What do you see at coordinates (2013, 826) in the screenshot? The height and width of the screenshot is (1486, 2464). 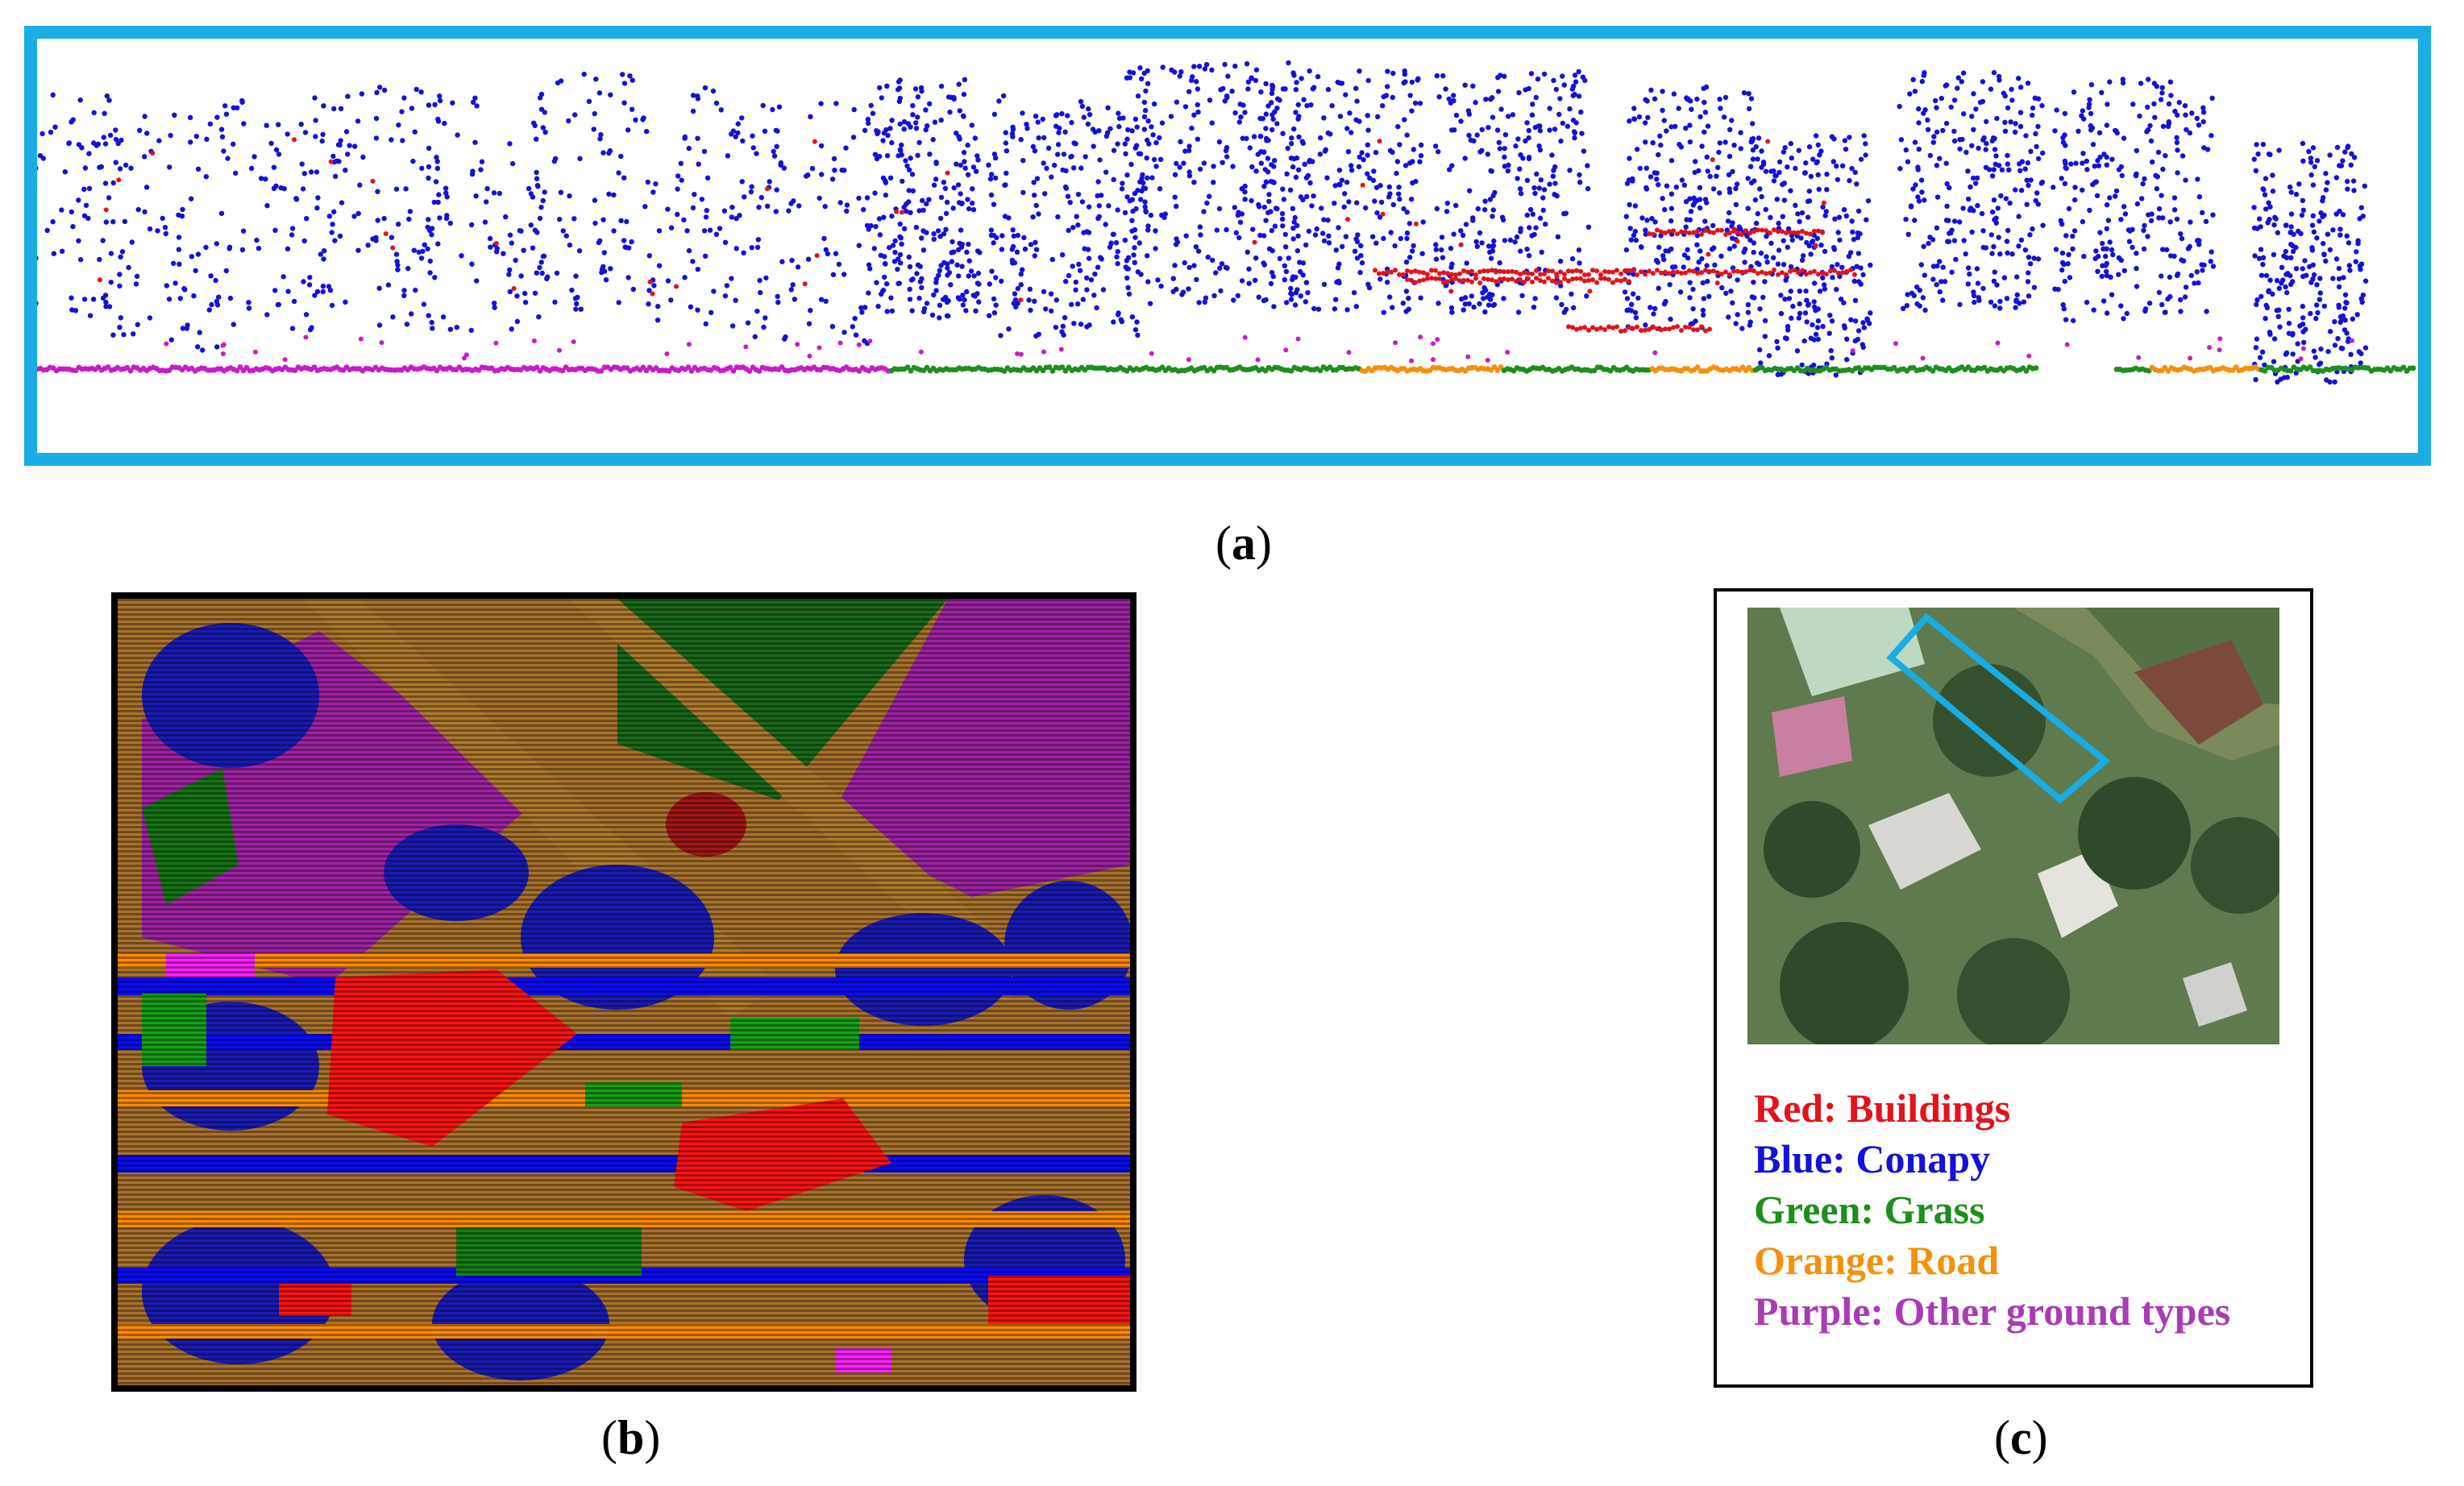 I see `aerial-photo` at bounding box center [2013, 826].